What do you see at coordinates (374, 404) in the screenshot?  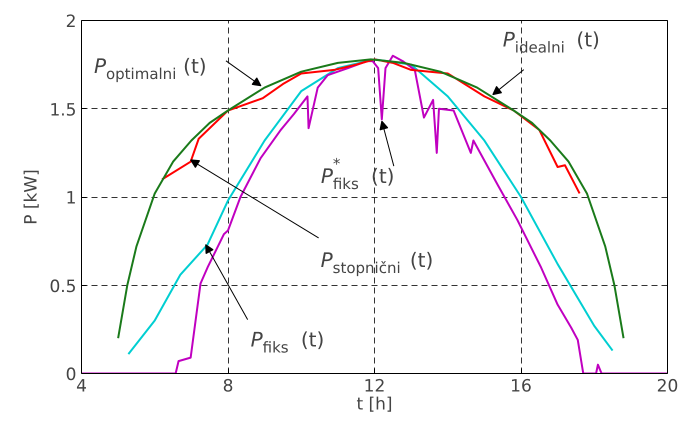 I see `x-axis-title: t [h]` at bounding box center [374, 404].